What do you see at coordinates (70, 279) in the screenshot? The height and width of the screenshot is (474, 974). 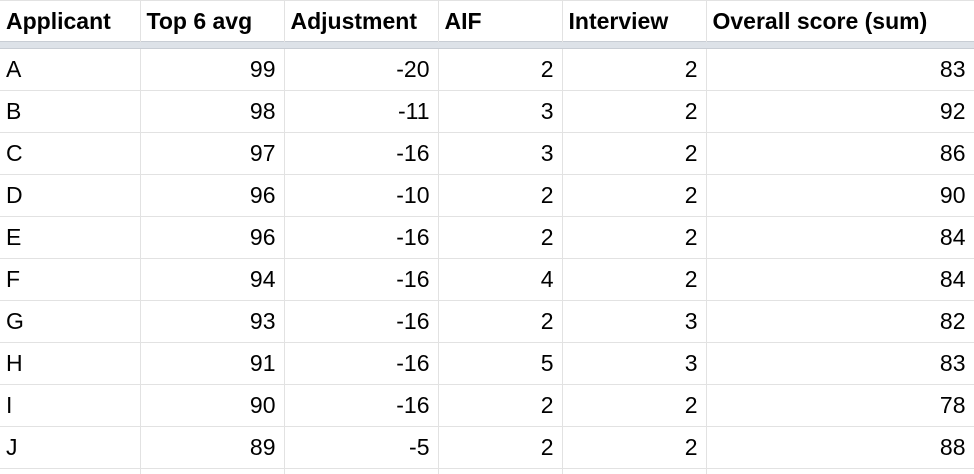 I see `cell-applicant: F` at bounding box center [70, 279].